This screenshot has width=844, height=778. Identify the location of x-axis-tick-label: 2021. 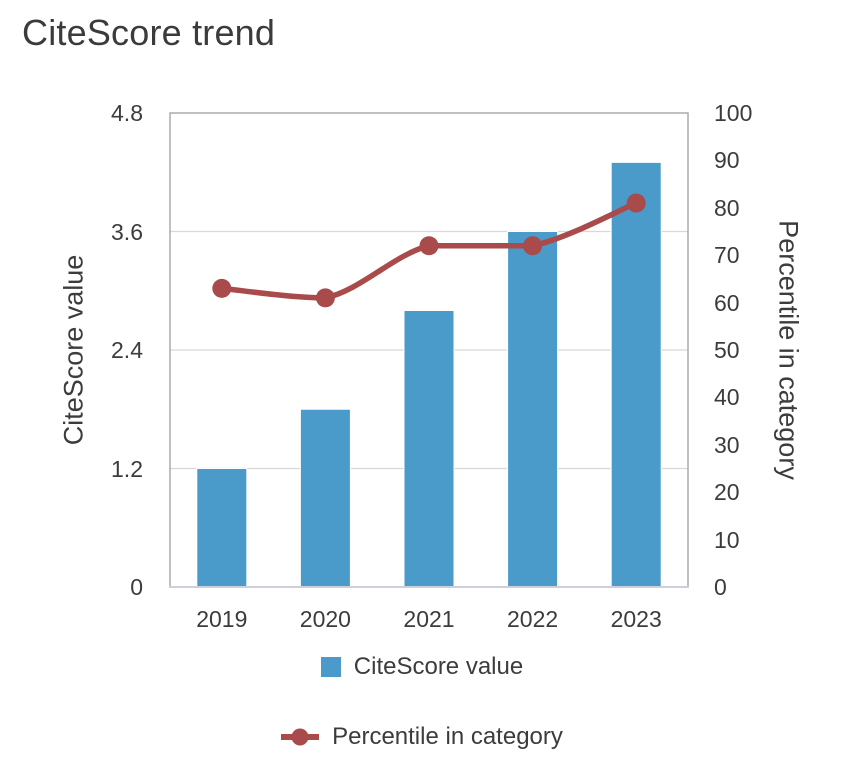
(429, 619).